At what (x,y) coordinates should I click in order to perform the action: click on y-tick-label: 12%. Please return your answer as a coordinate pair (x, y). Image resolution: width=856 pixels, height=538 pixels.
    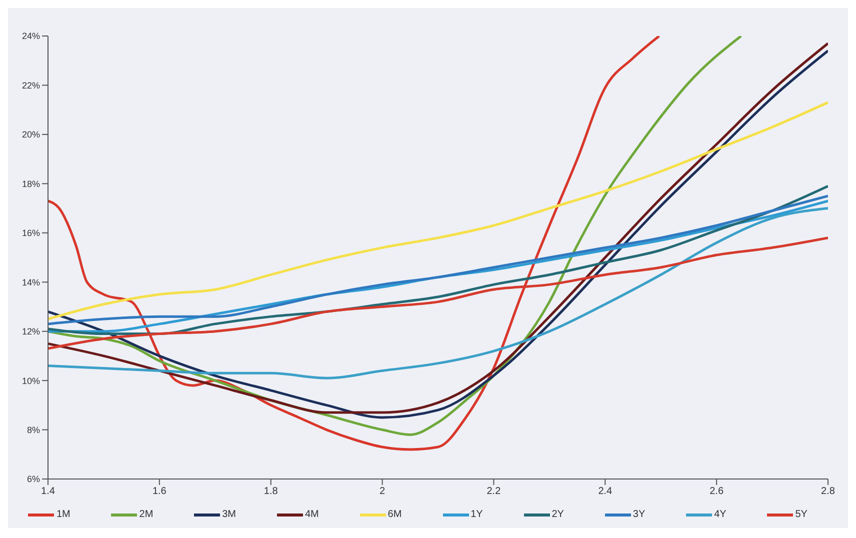
    Looking at the image, I should click on (31, 331).